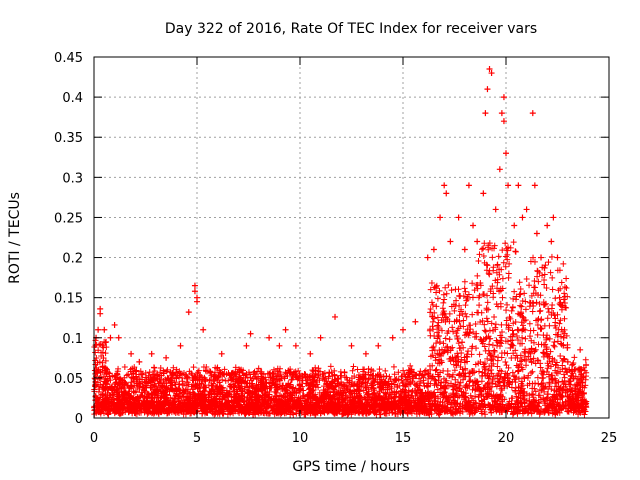 This screenshot has height=480, width=640. Describe the element at coordinates (72, 259) in the screenshot. I see `y-tick-label: 0.2` at that location.